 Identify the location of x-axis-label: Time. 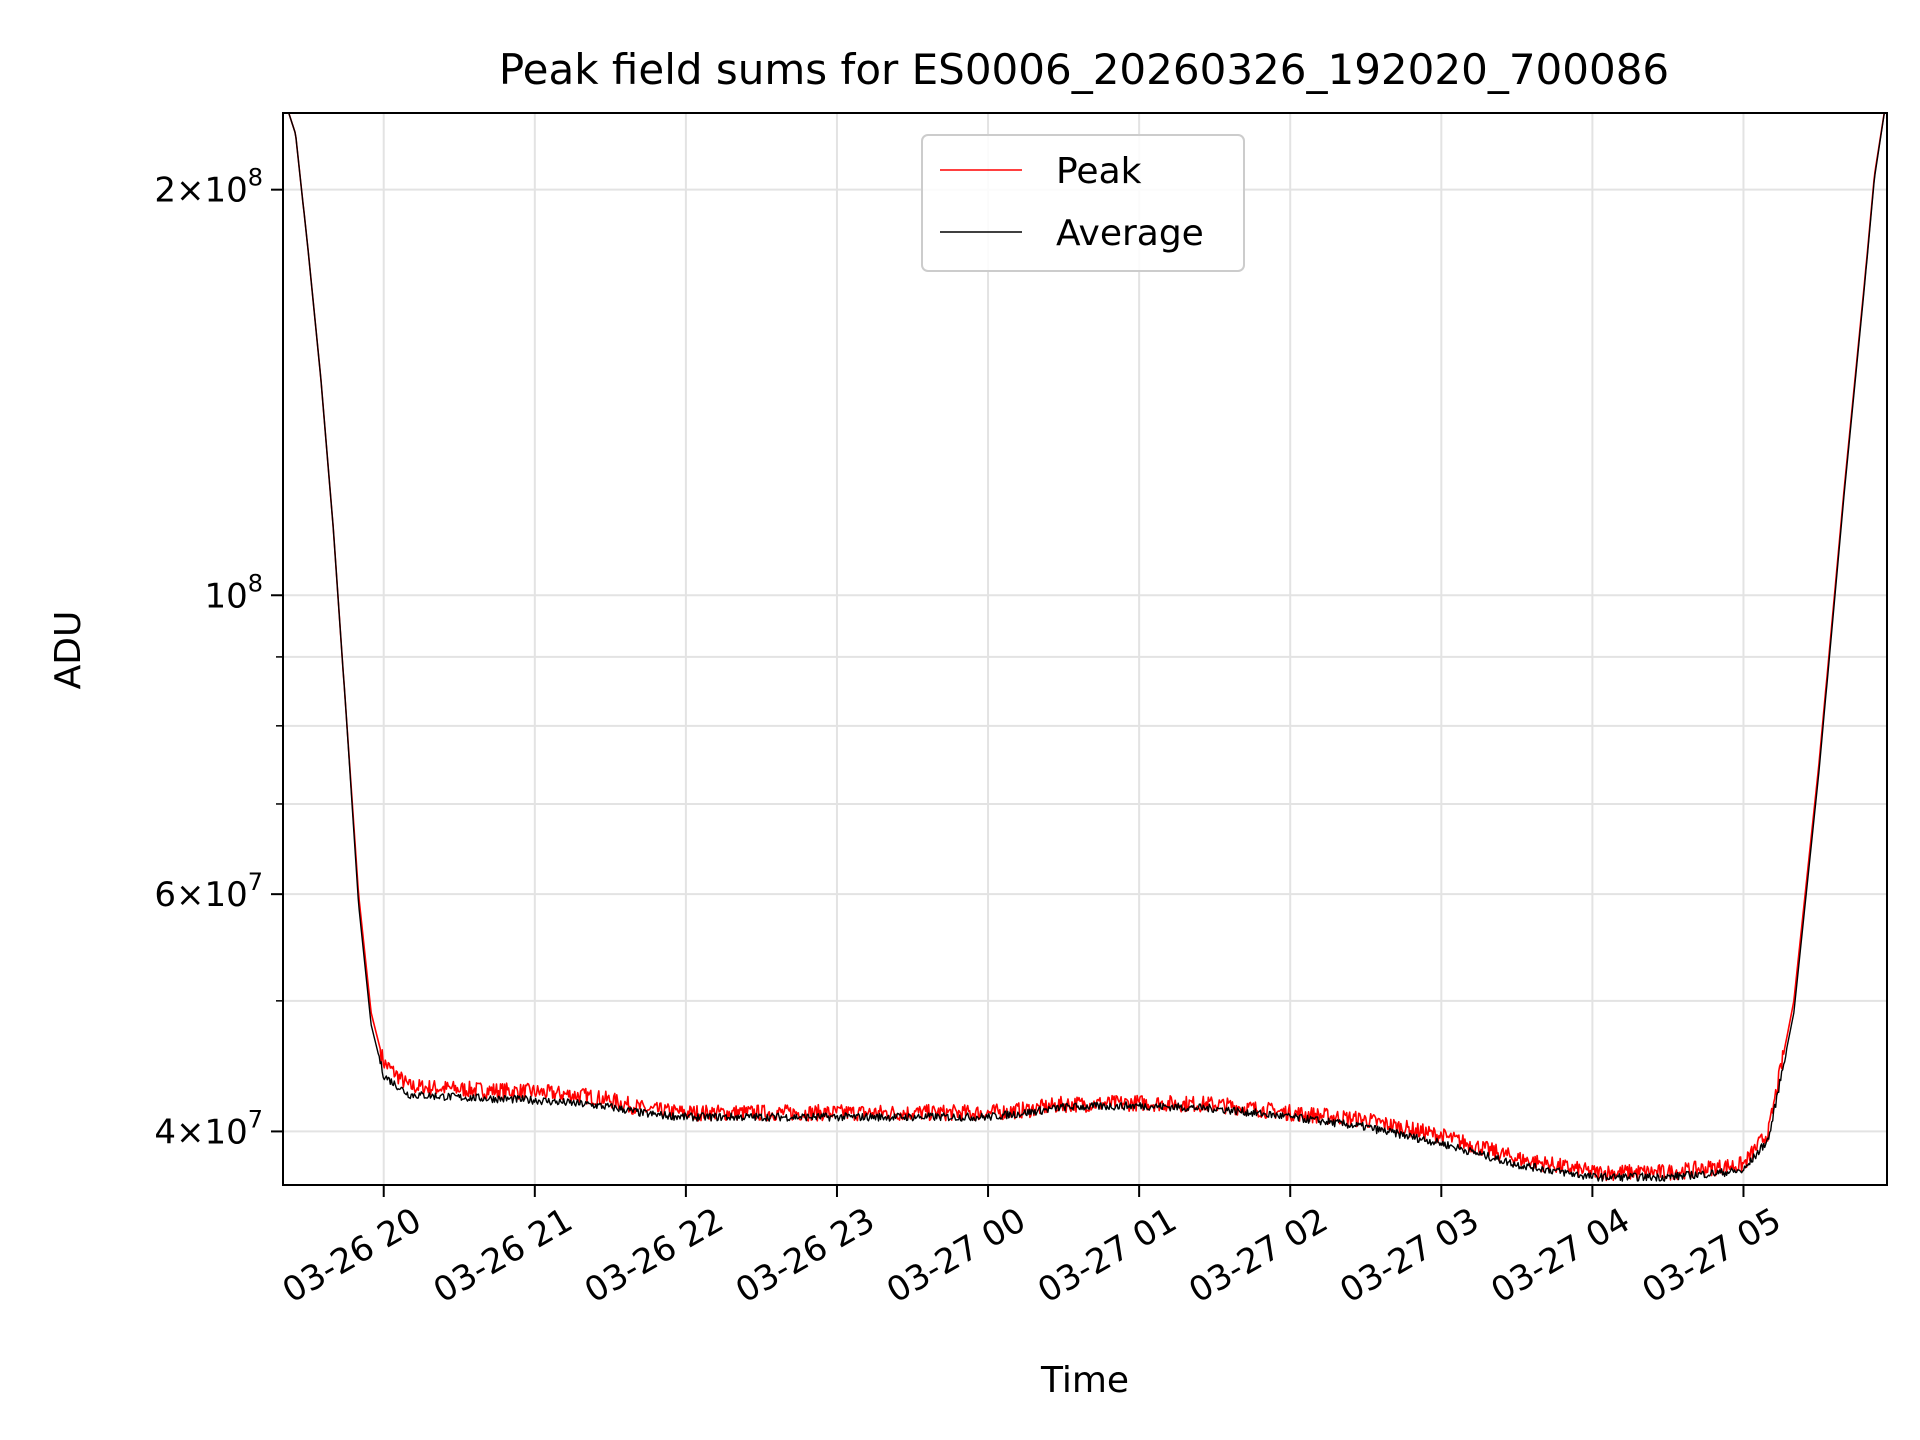
(1084, 1380).